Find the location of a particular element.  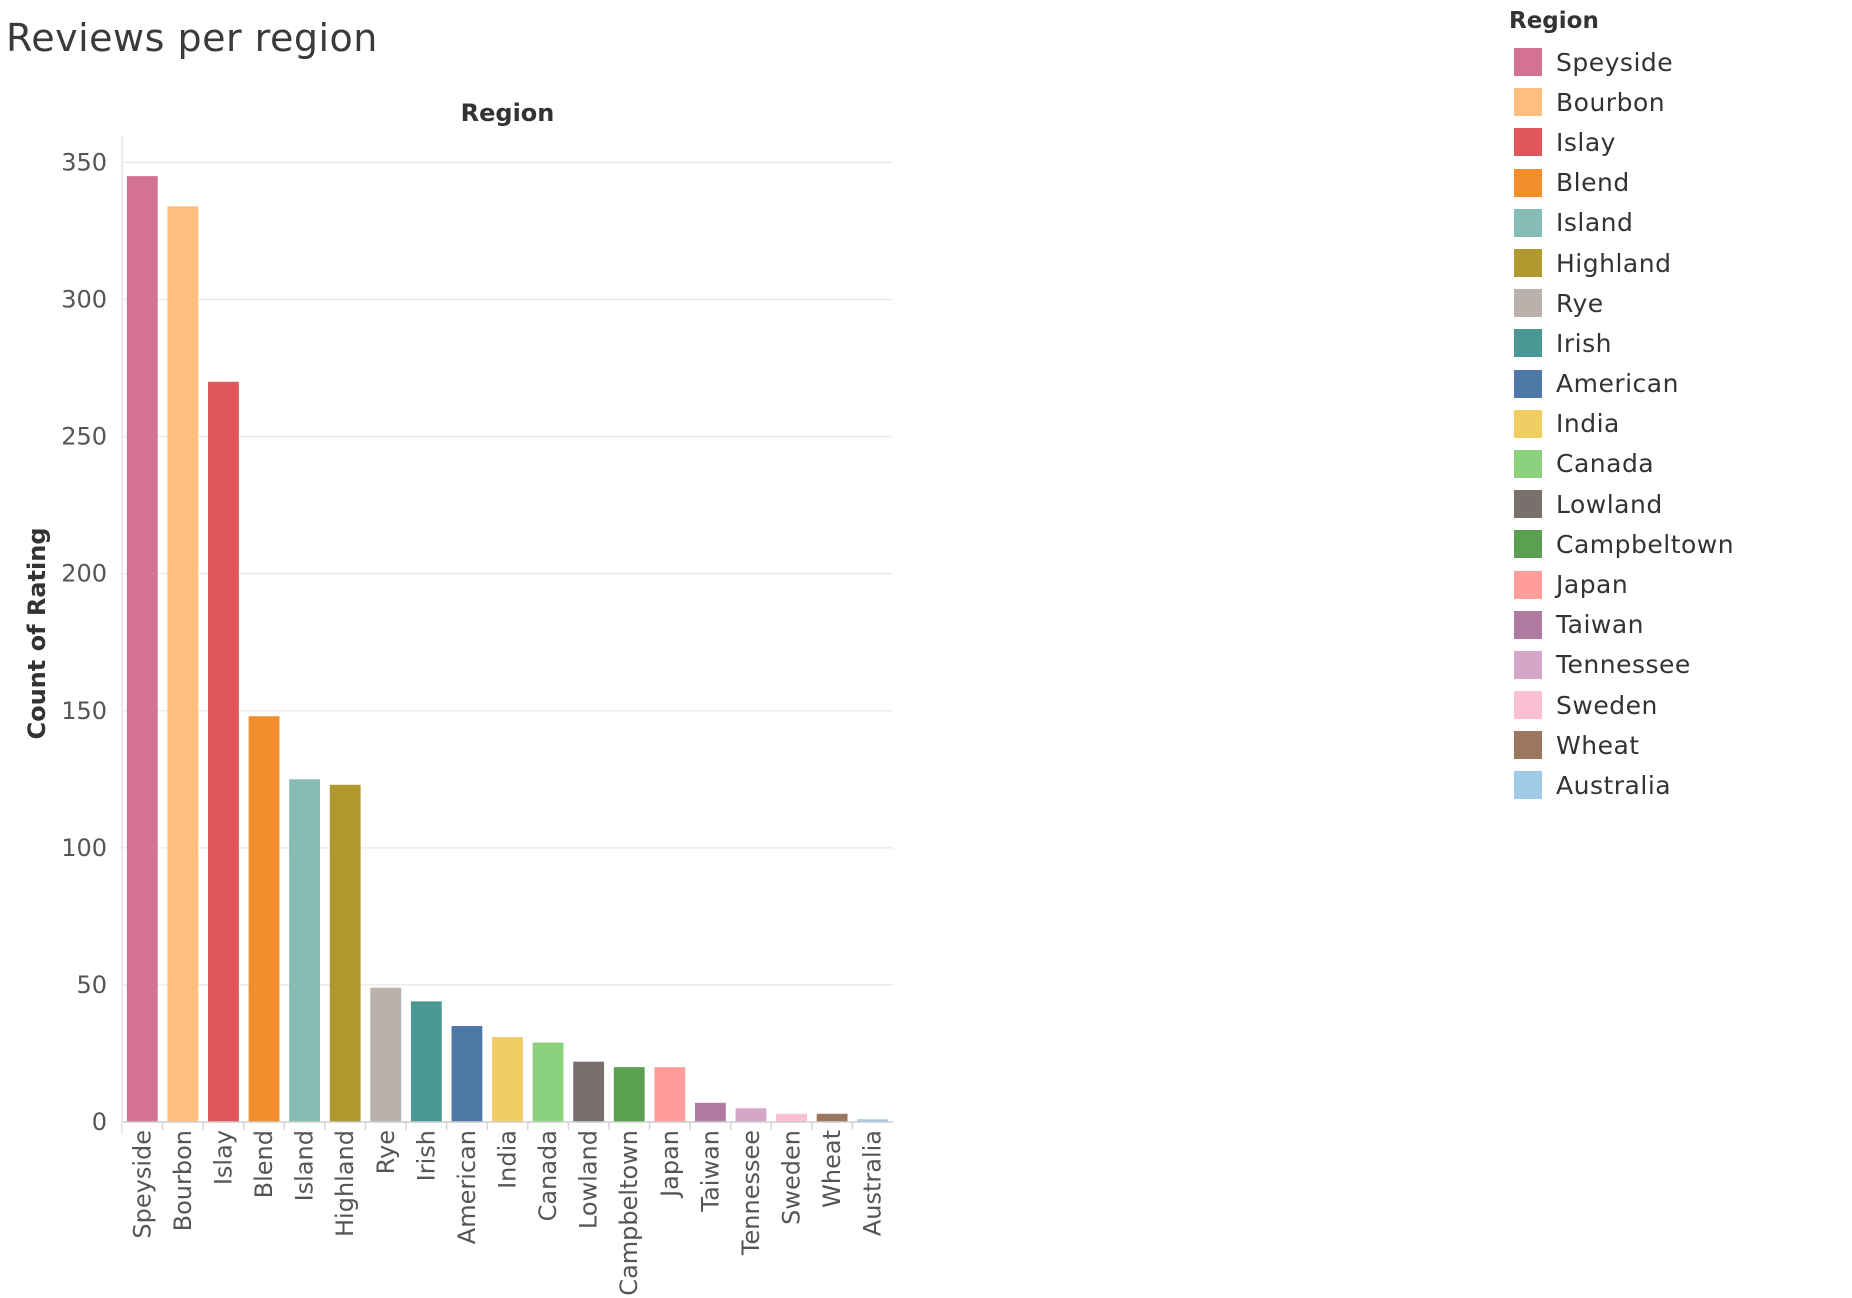

column-header: Region is located at coordinates (508, 113).